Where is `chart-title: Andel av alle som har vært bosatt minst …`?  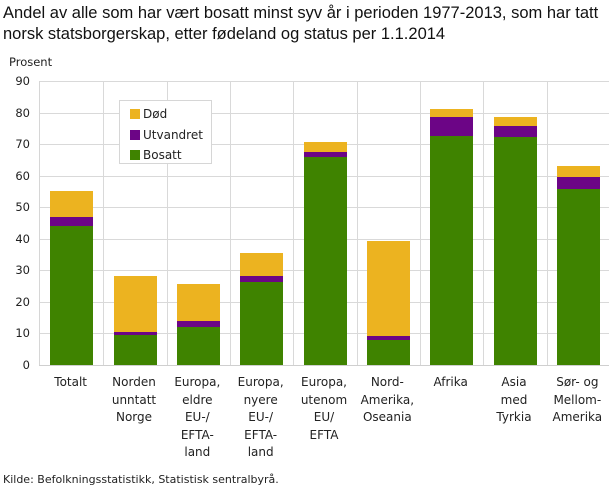
chart-title: Andel av alle som har vært bosatt minst … is located at coordinates (301, 23).